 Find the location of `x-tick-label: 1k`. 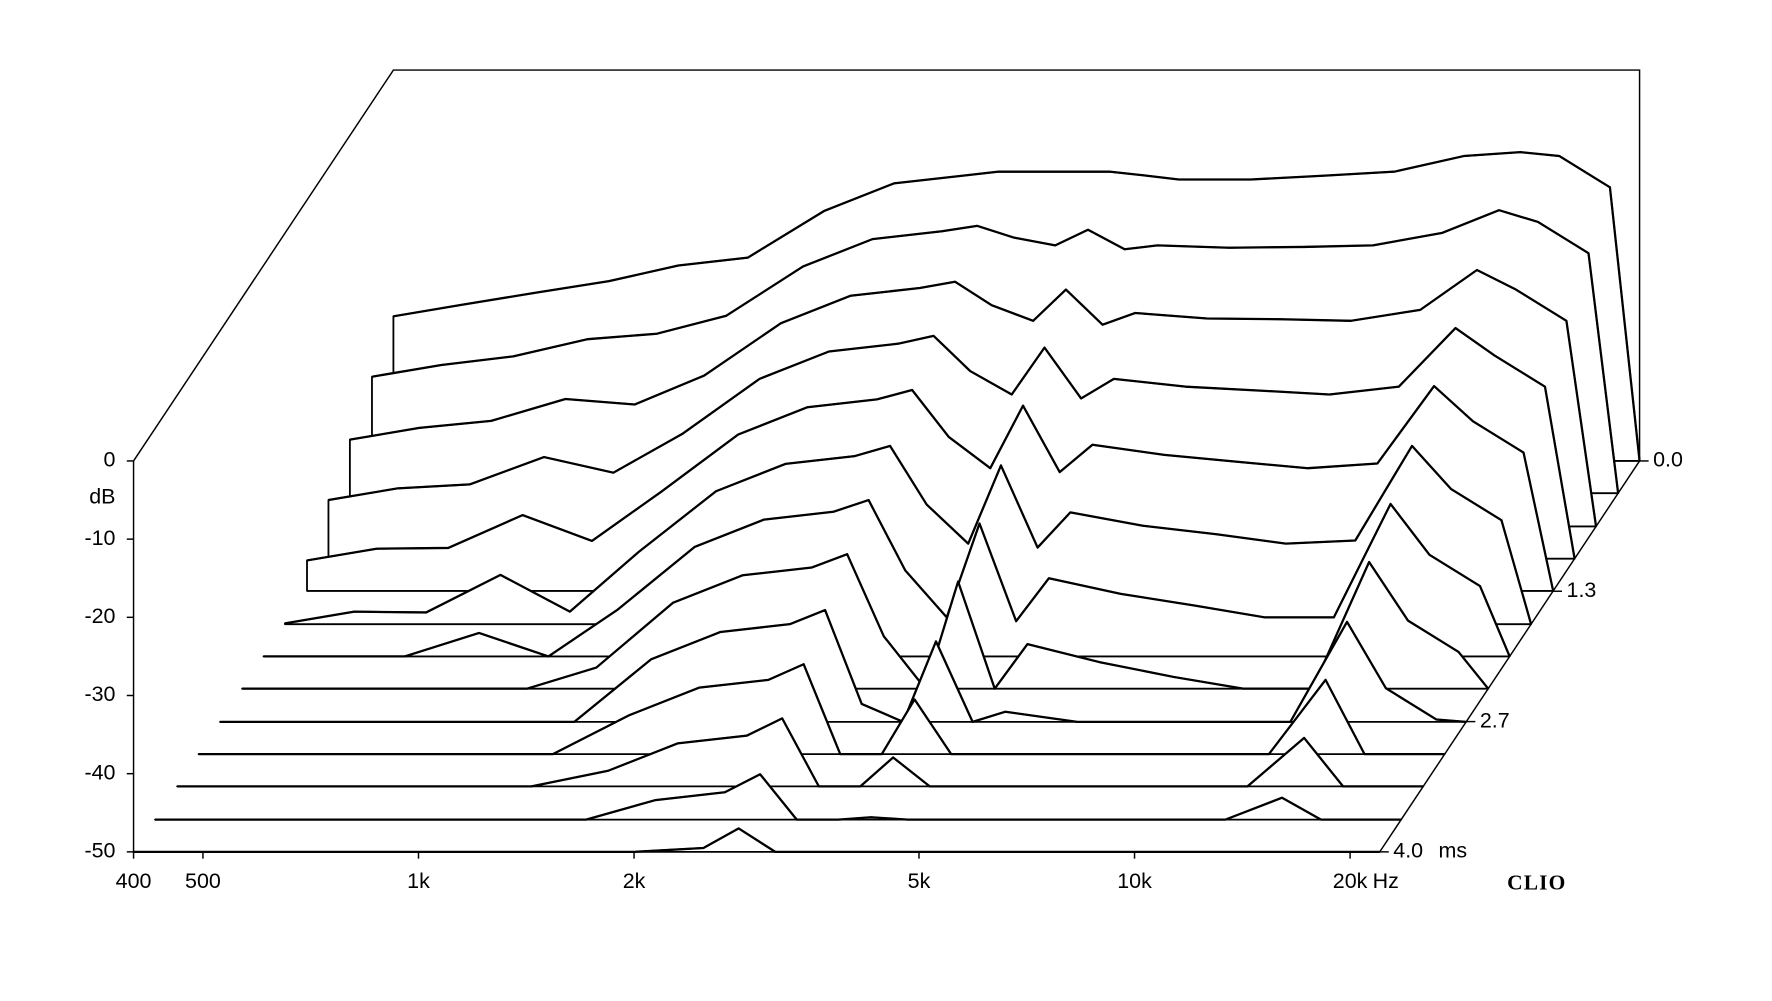

x-tick-label: 1k is located at coordinates (418, 881).